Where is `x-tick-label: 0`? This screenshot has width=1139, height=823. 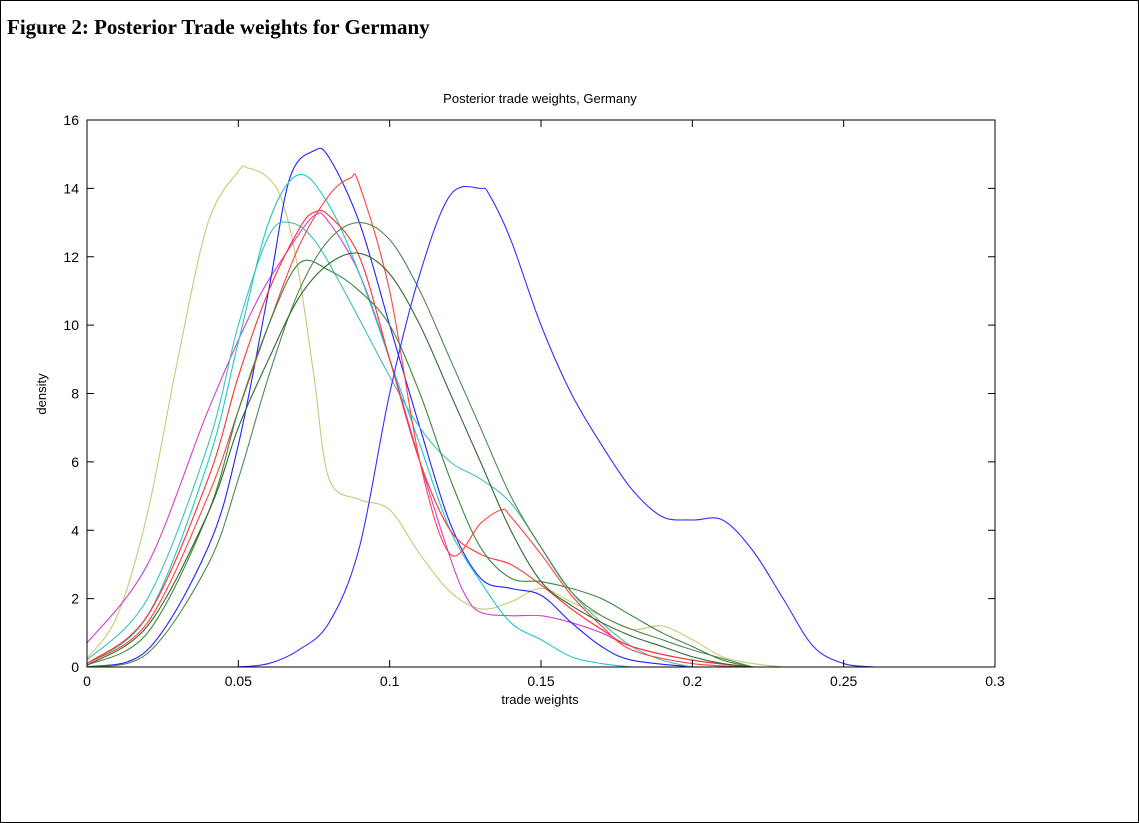 x-tick-label: 0 is located at coordinates (87, 681).